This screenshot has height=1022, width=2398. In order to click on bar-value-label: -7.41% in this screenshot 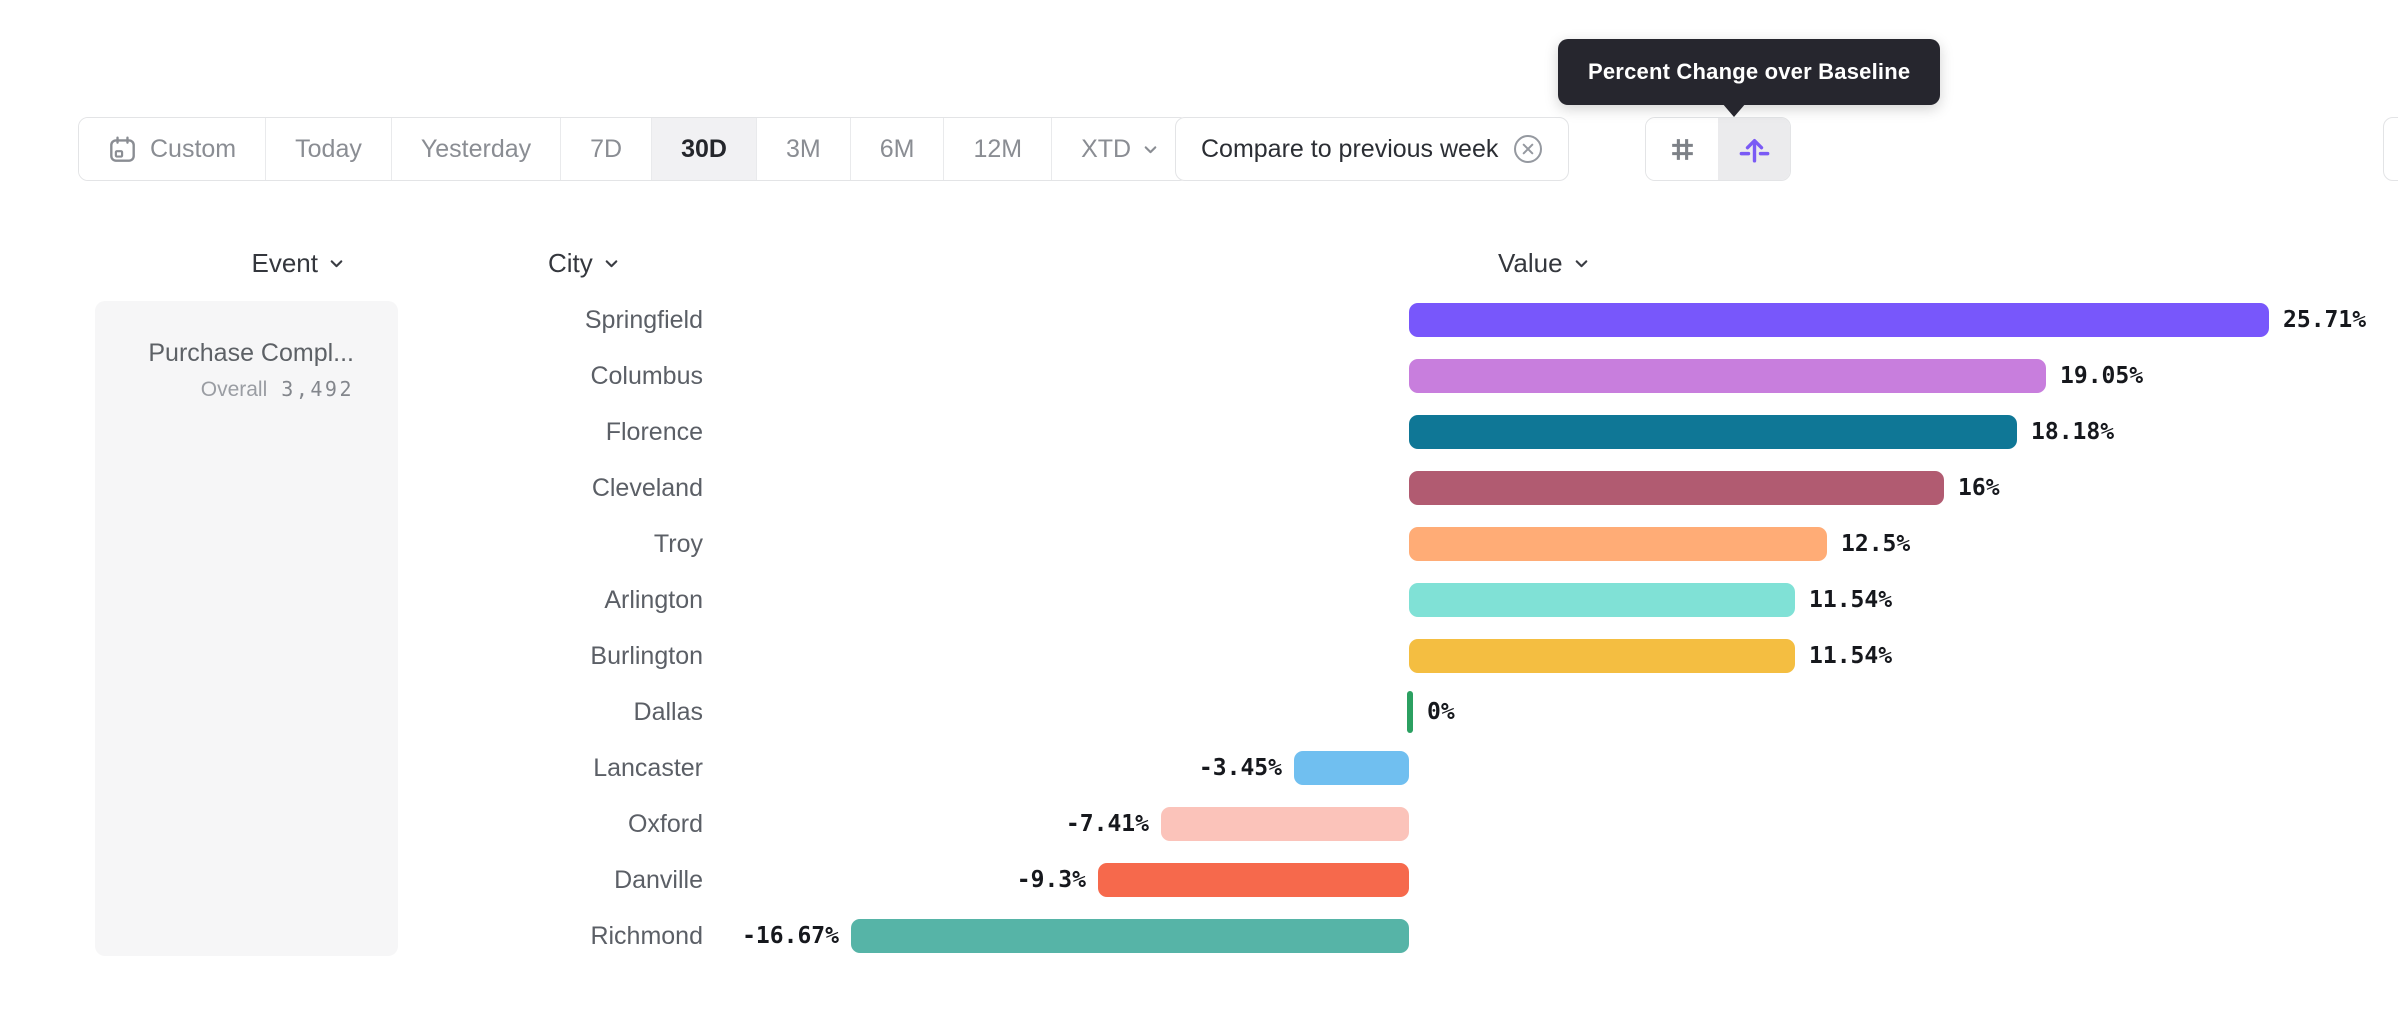, I will do `click(1107, 824)`.